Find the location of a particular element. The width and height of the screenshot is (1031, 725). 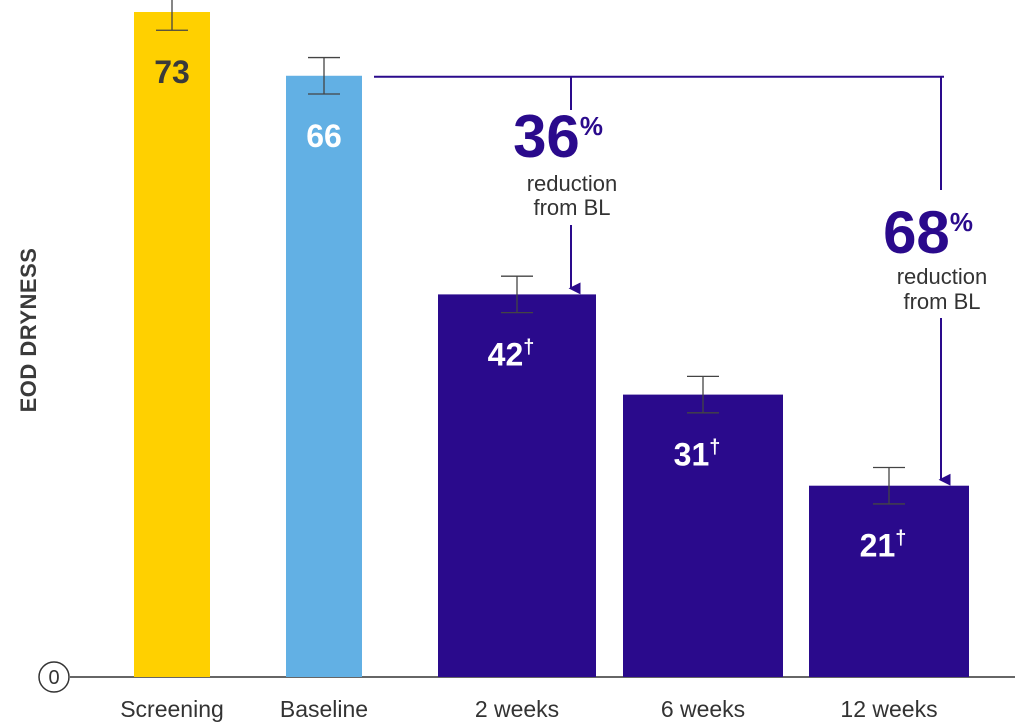

zero-tick-circle is located at coordinates (54, 677).